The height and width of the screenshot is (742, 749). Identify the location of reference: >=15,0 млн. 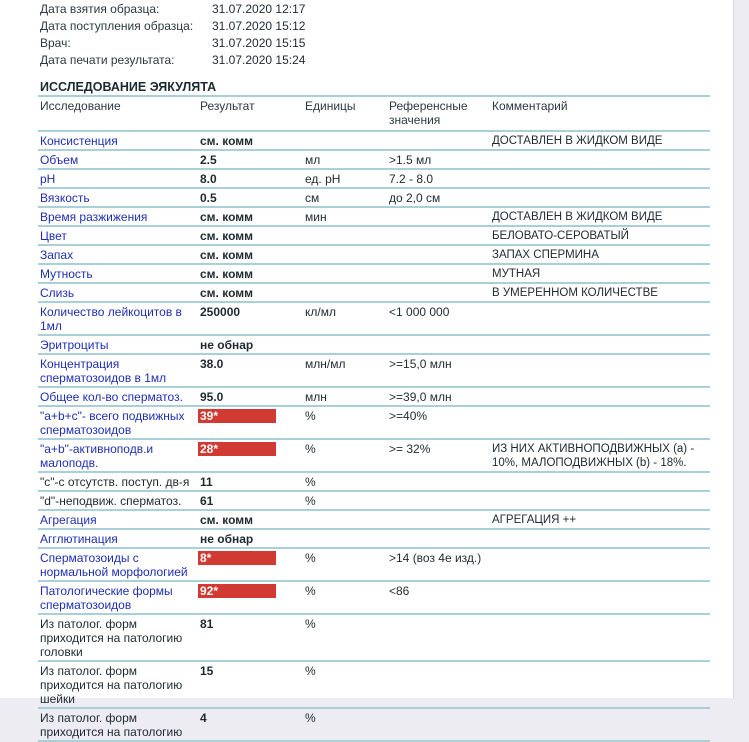
(438, 370).